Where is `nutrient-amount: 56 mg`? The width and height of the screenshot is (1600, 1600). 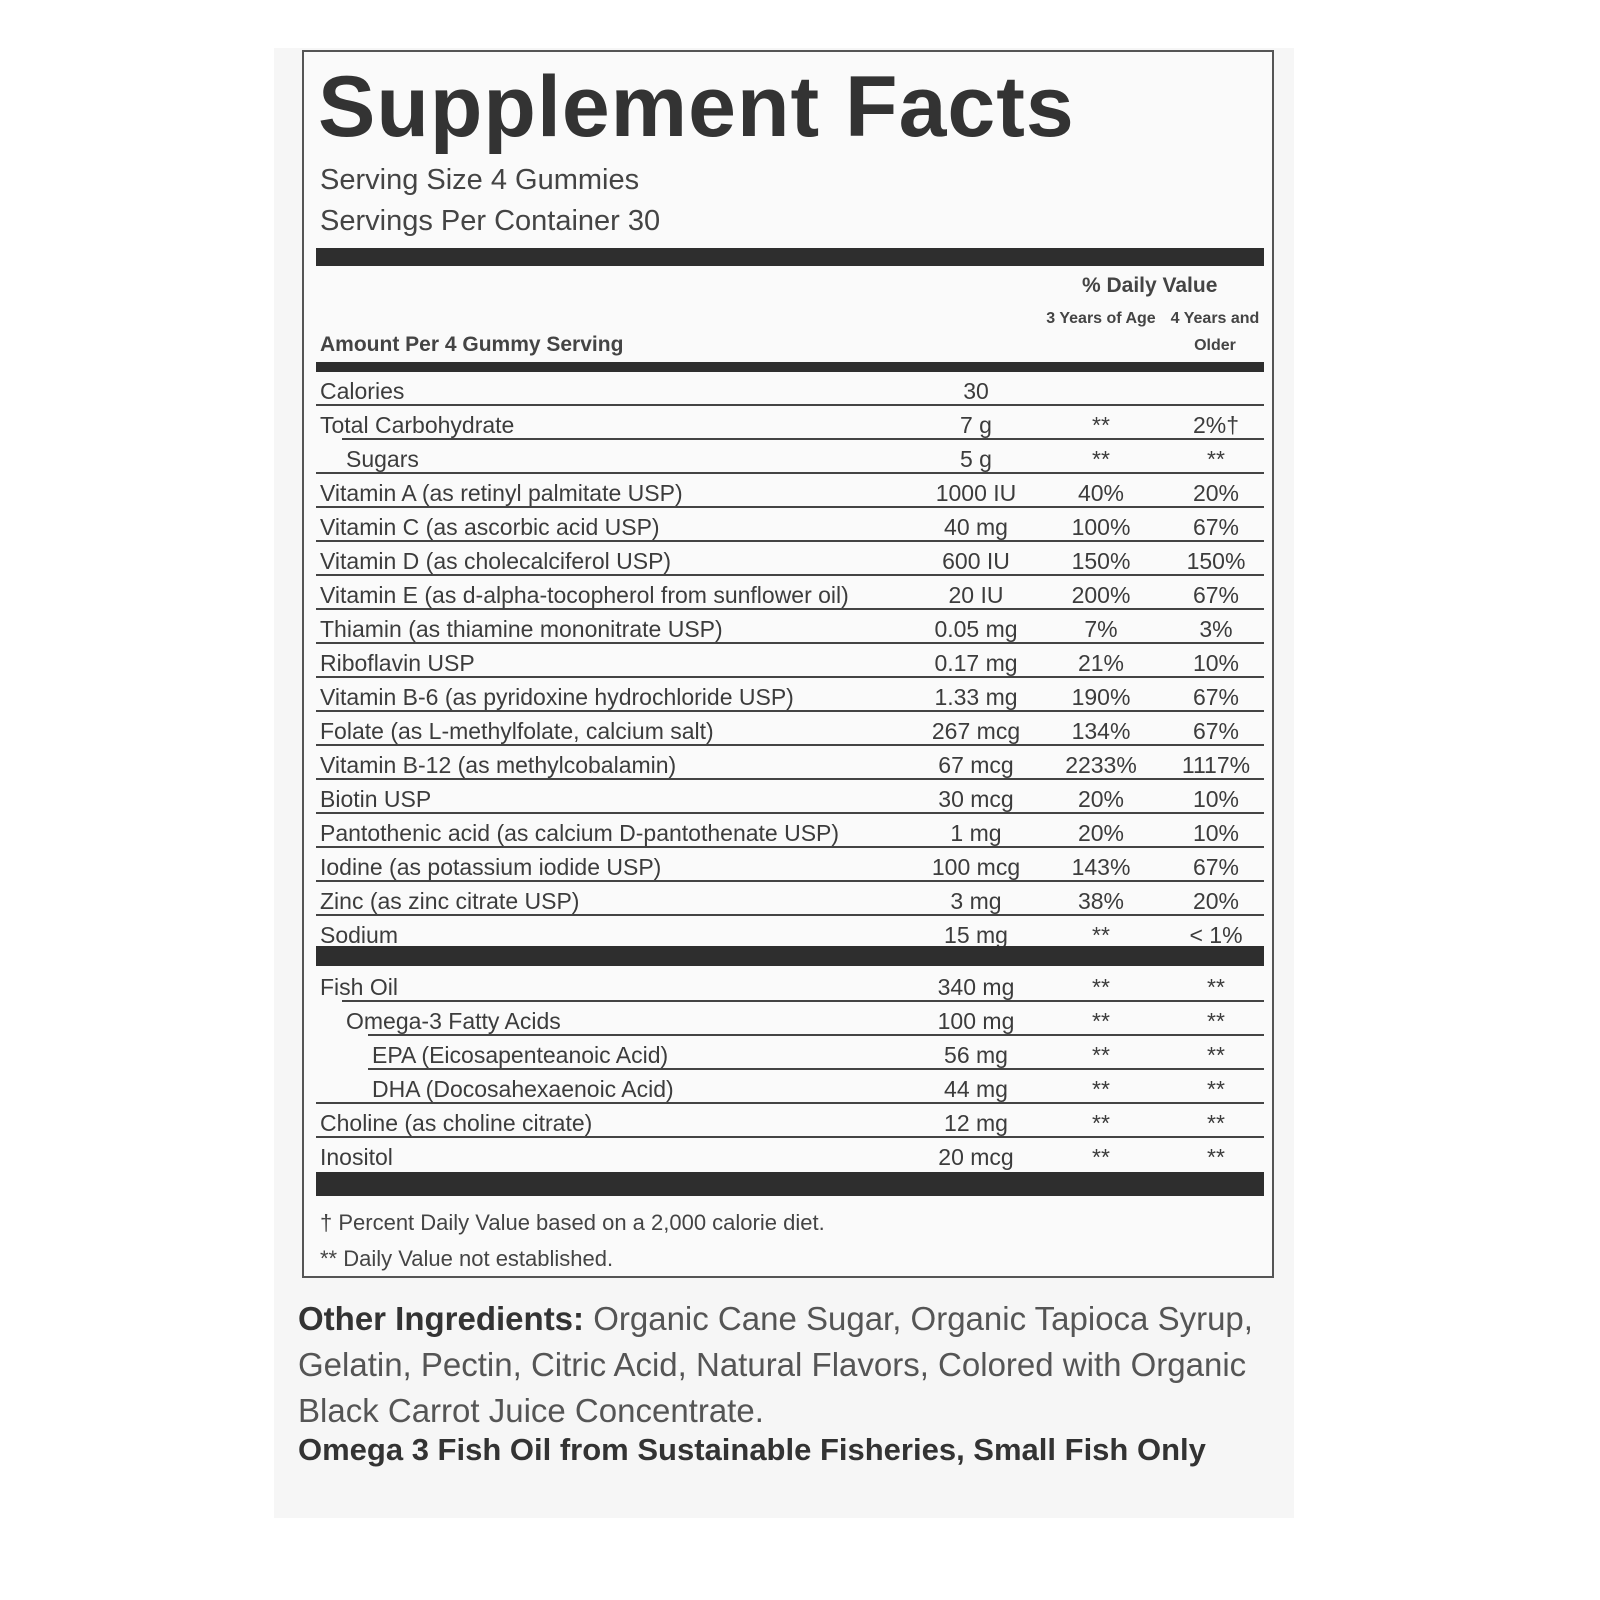
nutrient-amount: 56 mg is located at coordinates (976, 1055).